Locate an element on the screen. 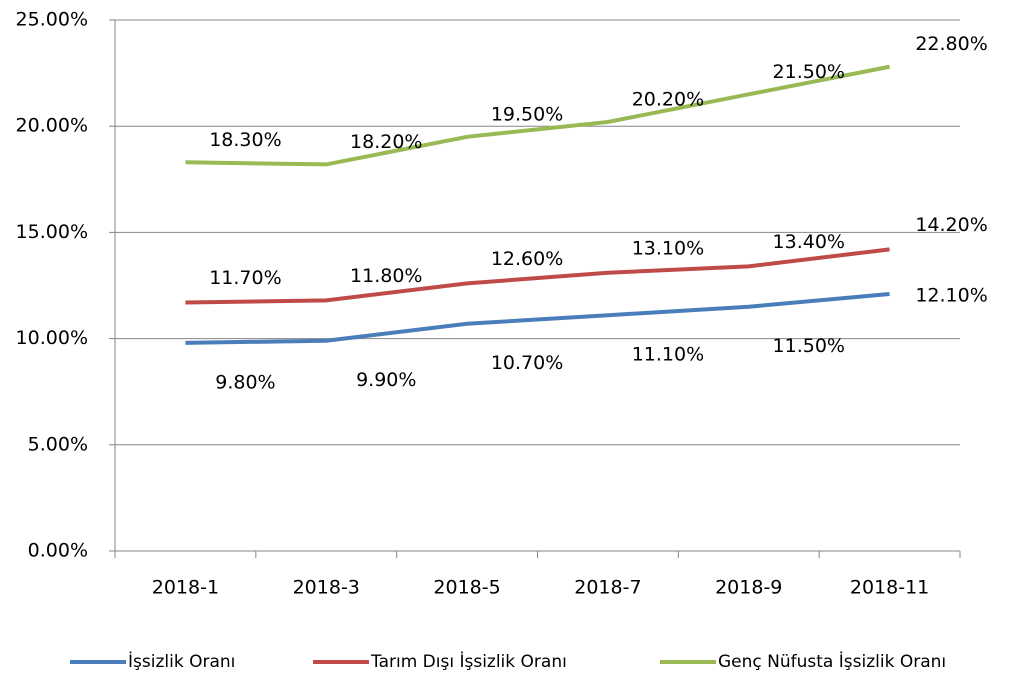  data-label: 11.50% is located at coordinates (809, 346).